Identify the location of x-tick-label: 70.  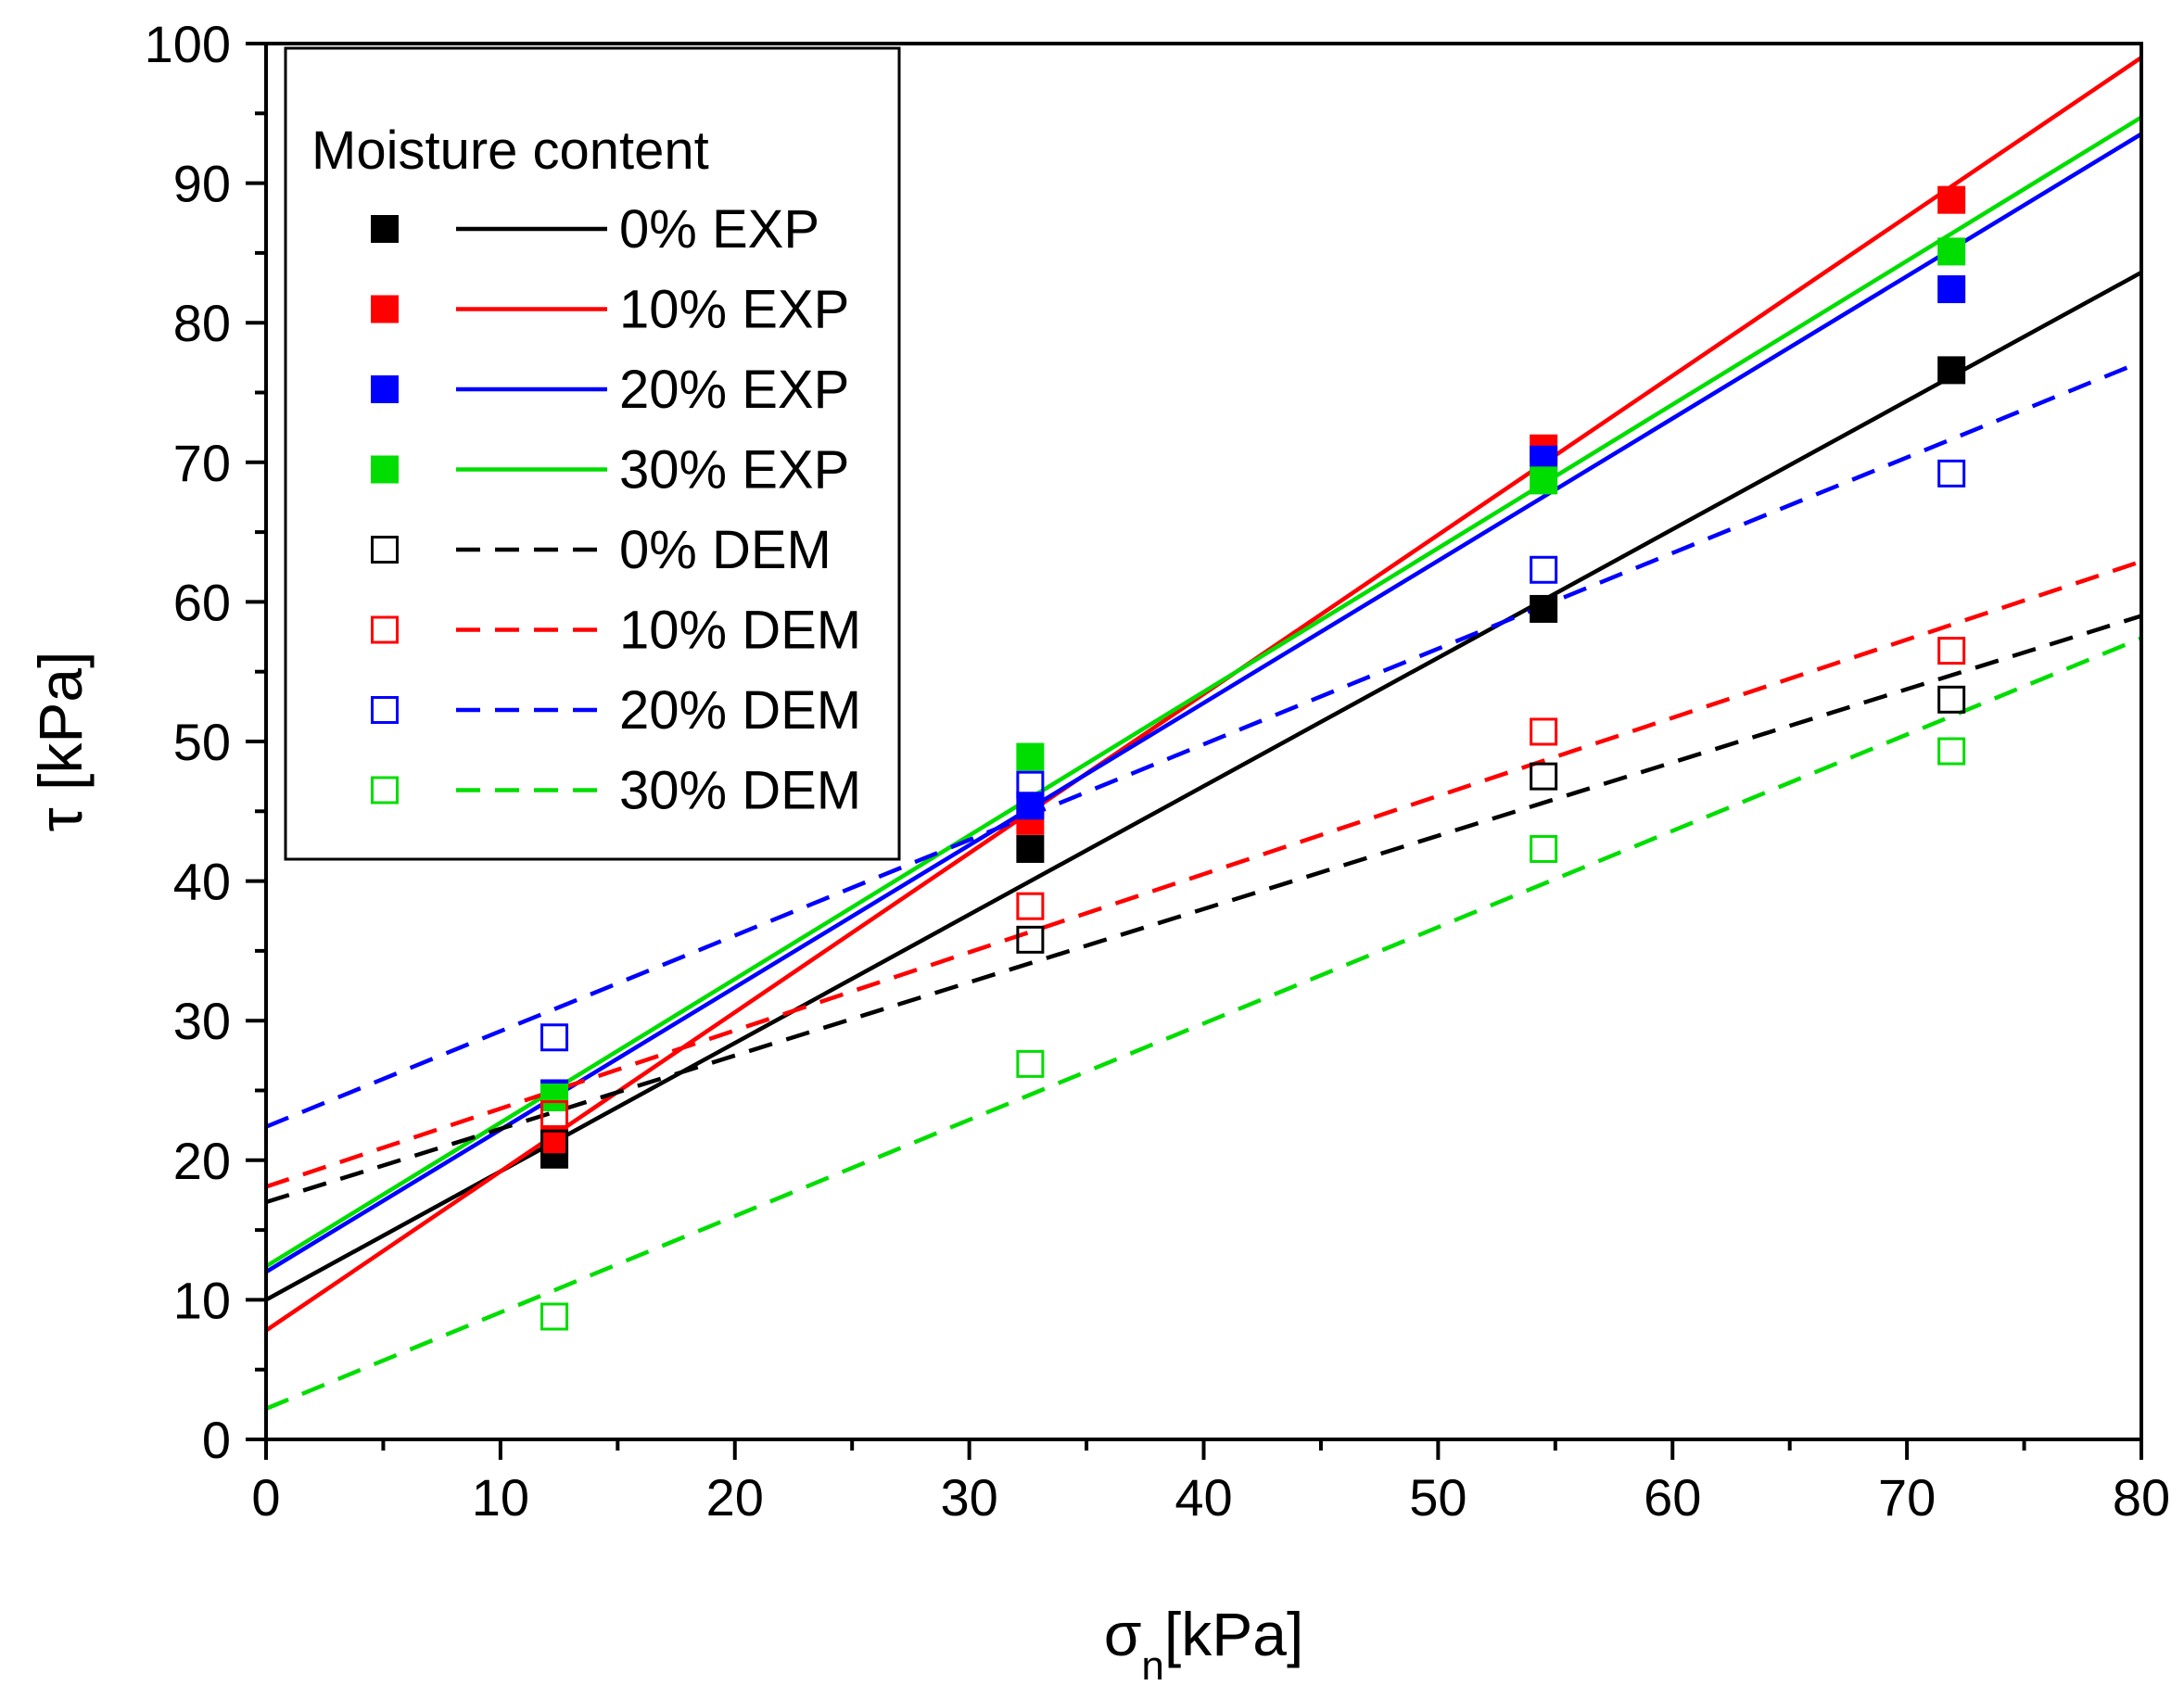
(1907, 1497).